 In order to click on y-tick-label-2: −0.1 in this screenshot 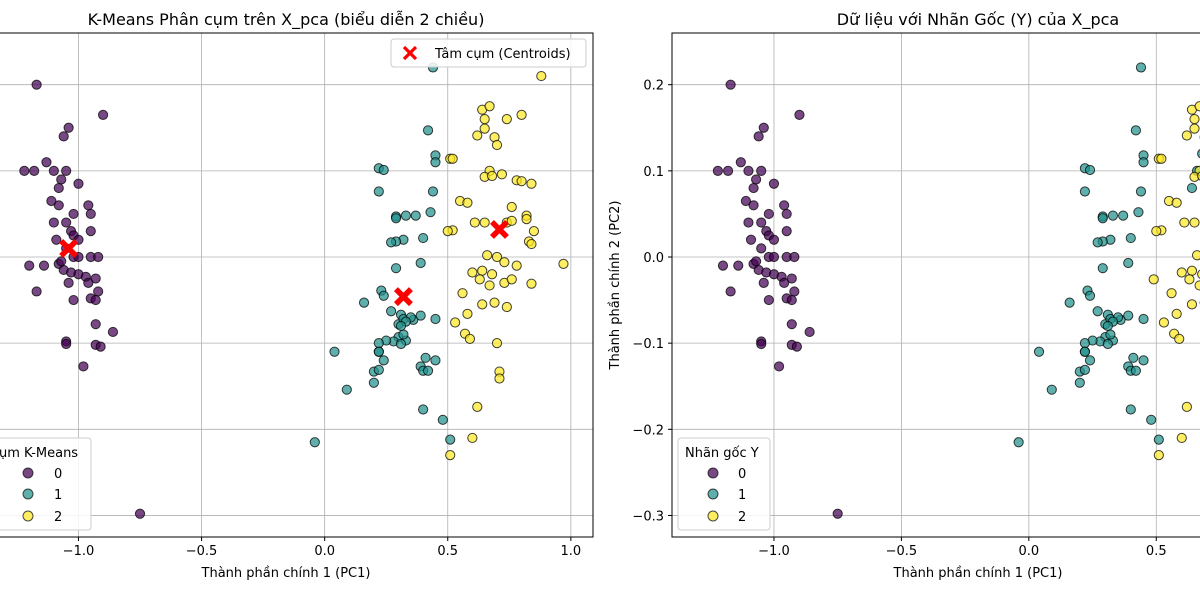, I will do `click(648, 344)`.